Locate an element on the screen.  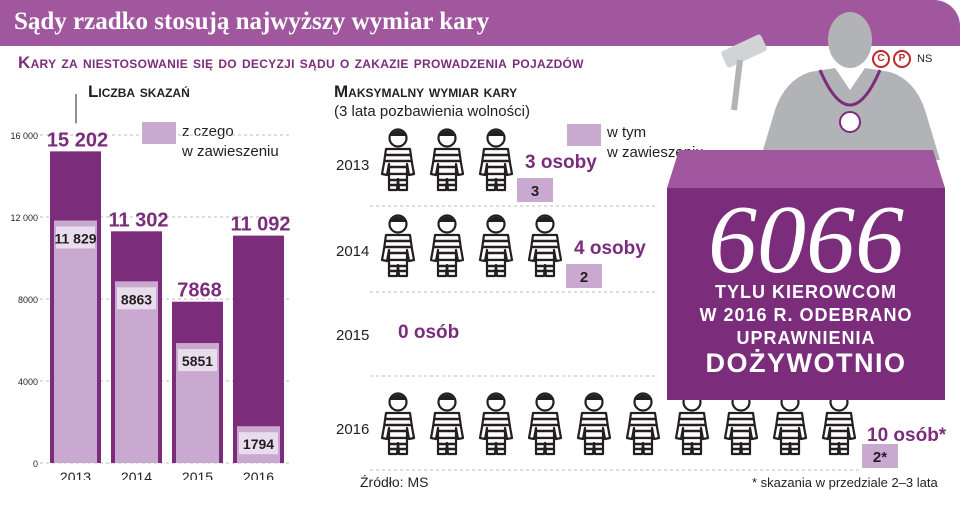
info-panel is located at coordinates (806, 294).